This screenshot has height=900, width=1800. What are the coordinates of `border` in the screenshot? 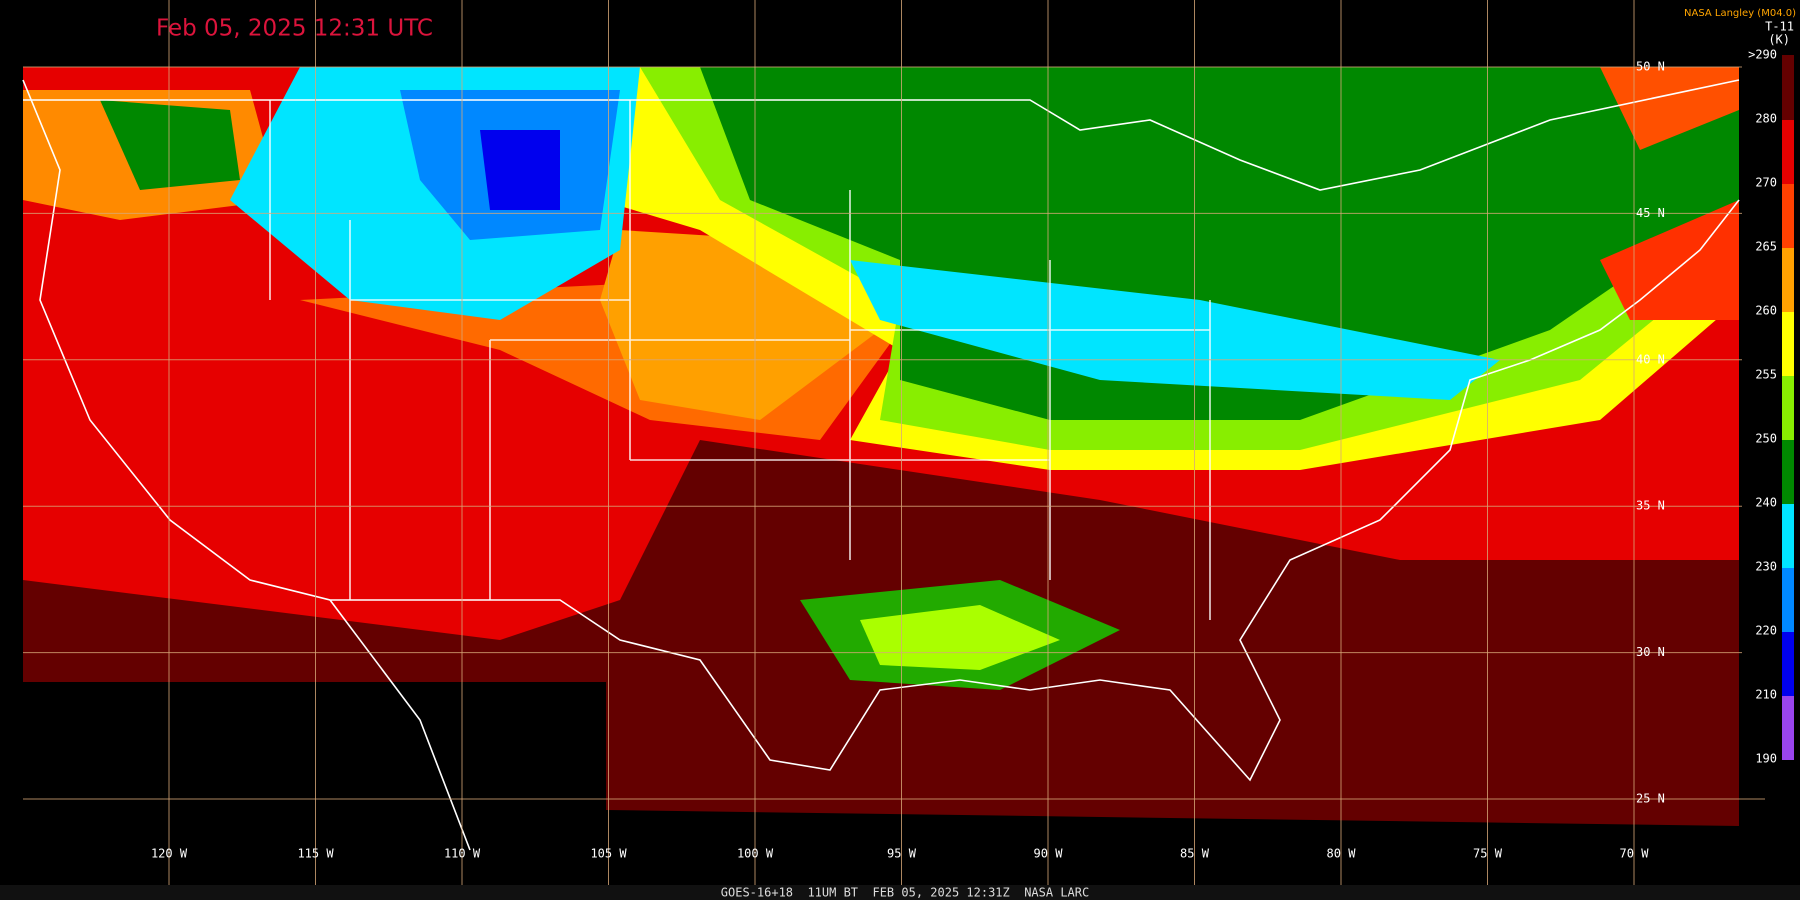 It's located at (881, 135).